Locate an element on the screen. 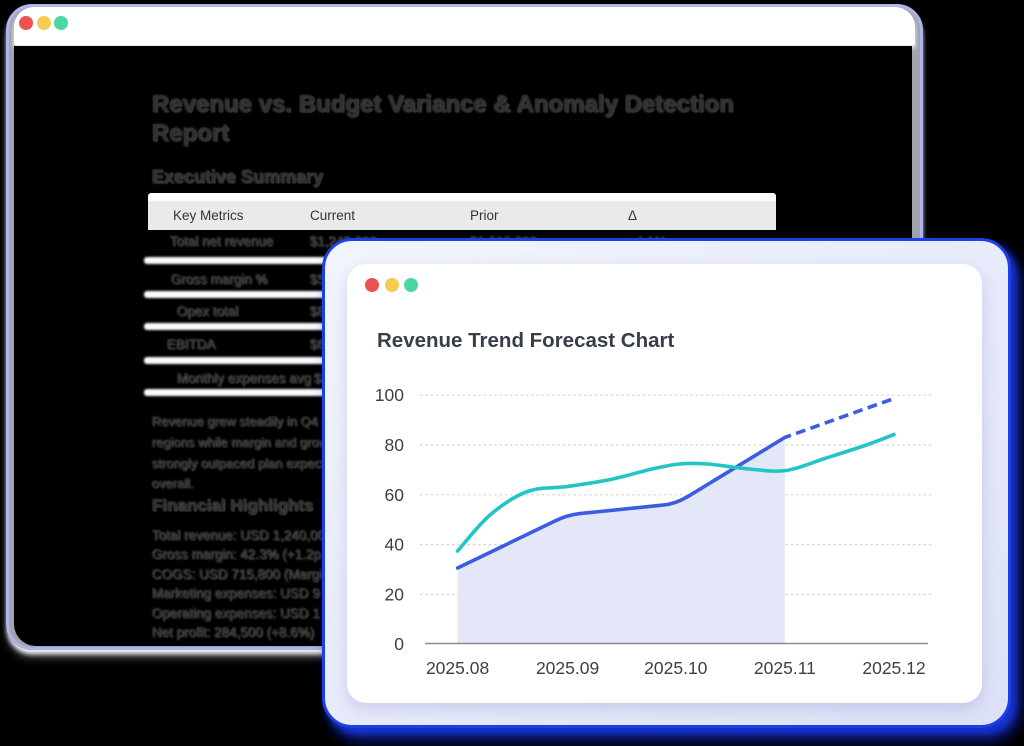 The width and height of the screenshot is (1024, 746). svg-text: 60 is located at coordinates (395, 495).